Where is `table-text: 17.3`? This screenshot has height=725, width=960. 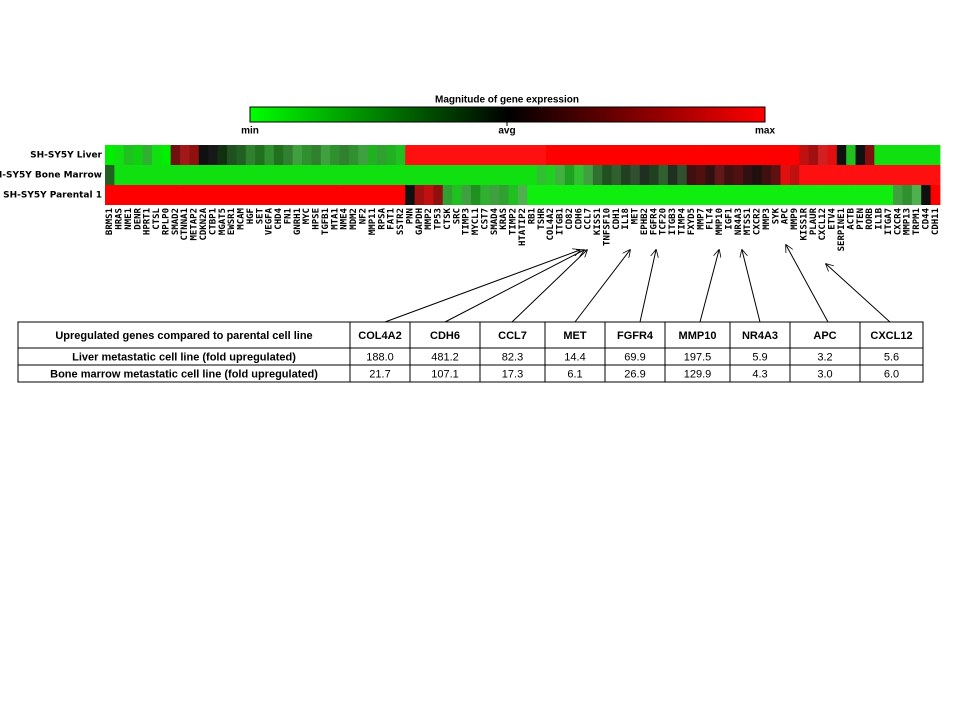
table-text: 17.3 is located at coordinates (512, 374).